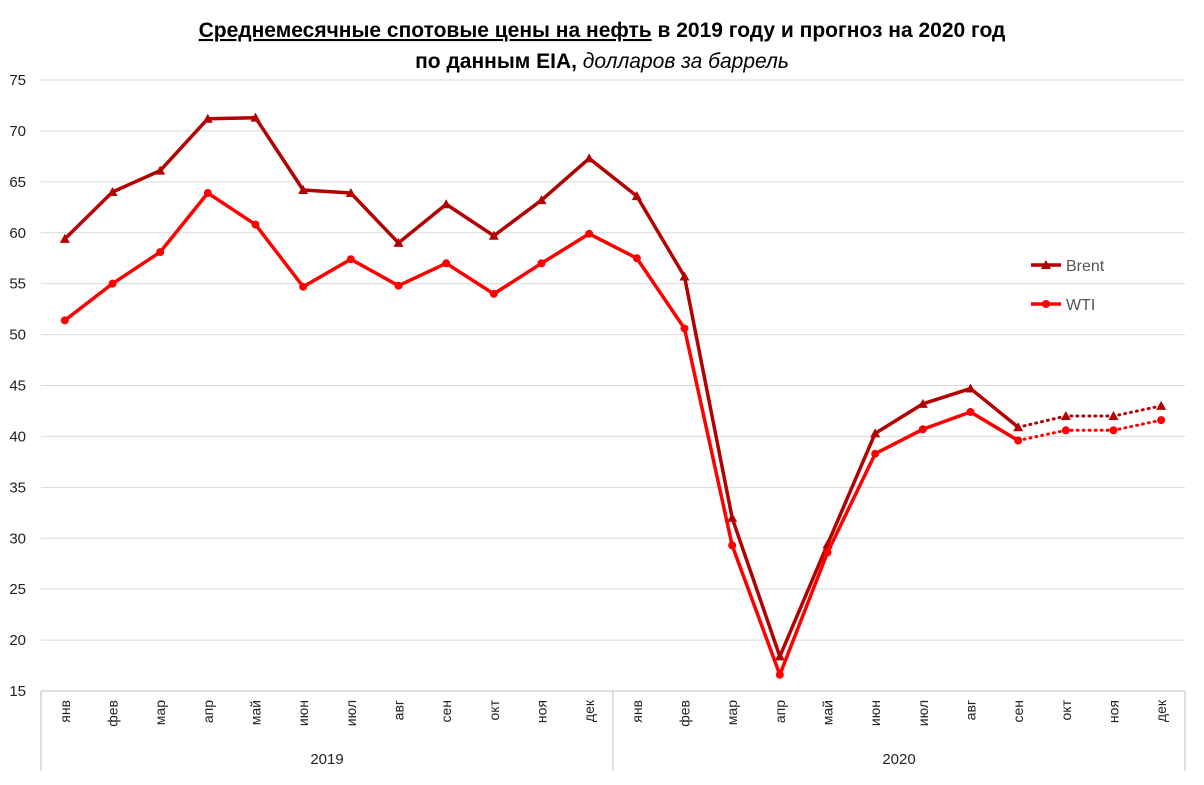 The width and height of the screenshot is (1204, 785). What do you see at coordinates (17, 80) in the screenshot?
I see `y-tick-label: 75` at bounding box center [17, 80].